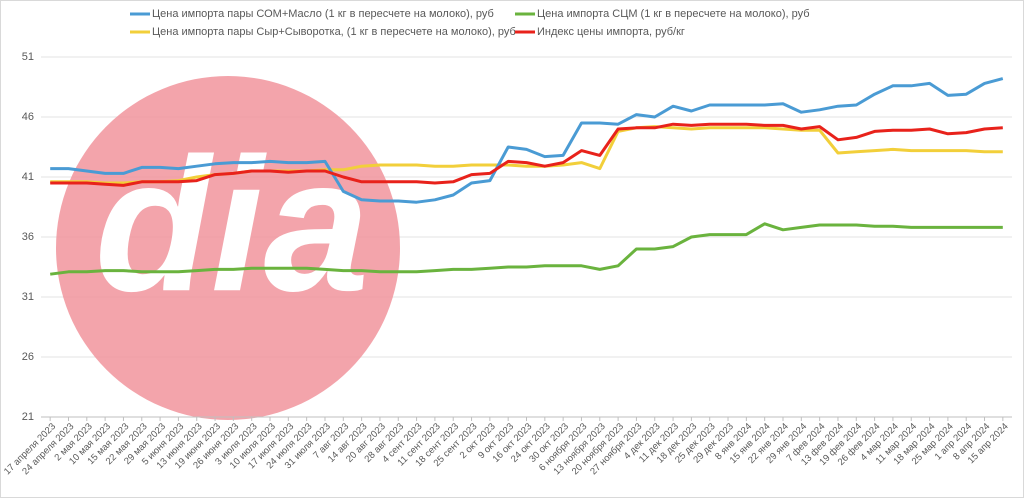  I want to click on y-tick-label: 46, so click(28, 117).